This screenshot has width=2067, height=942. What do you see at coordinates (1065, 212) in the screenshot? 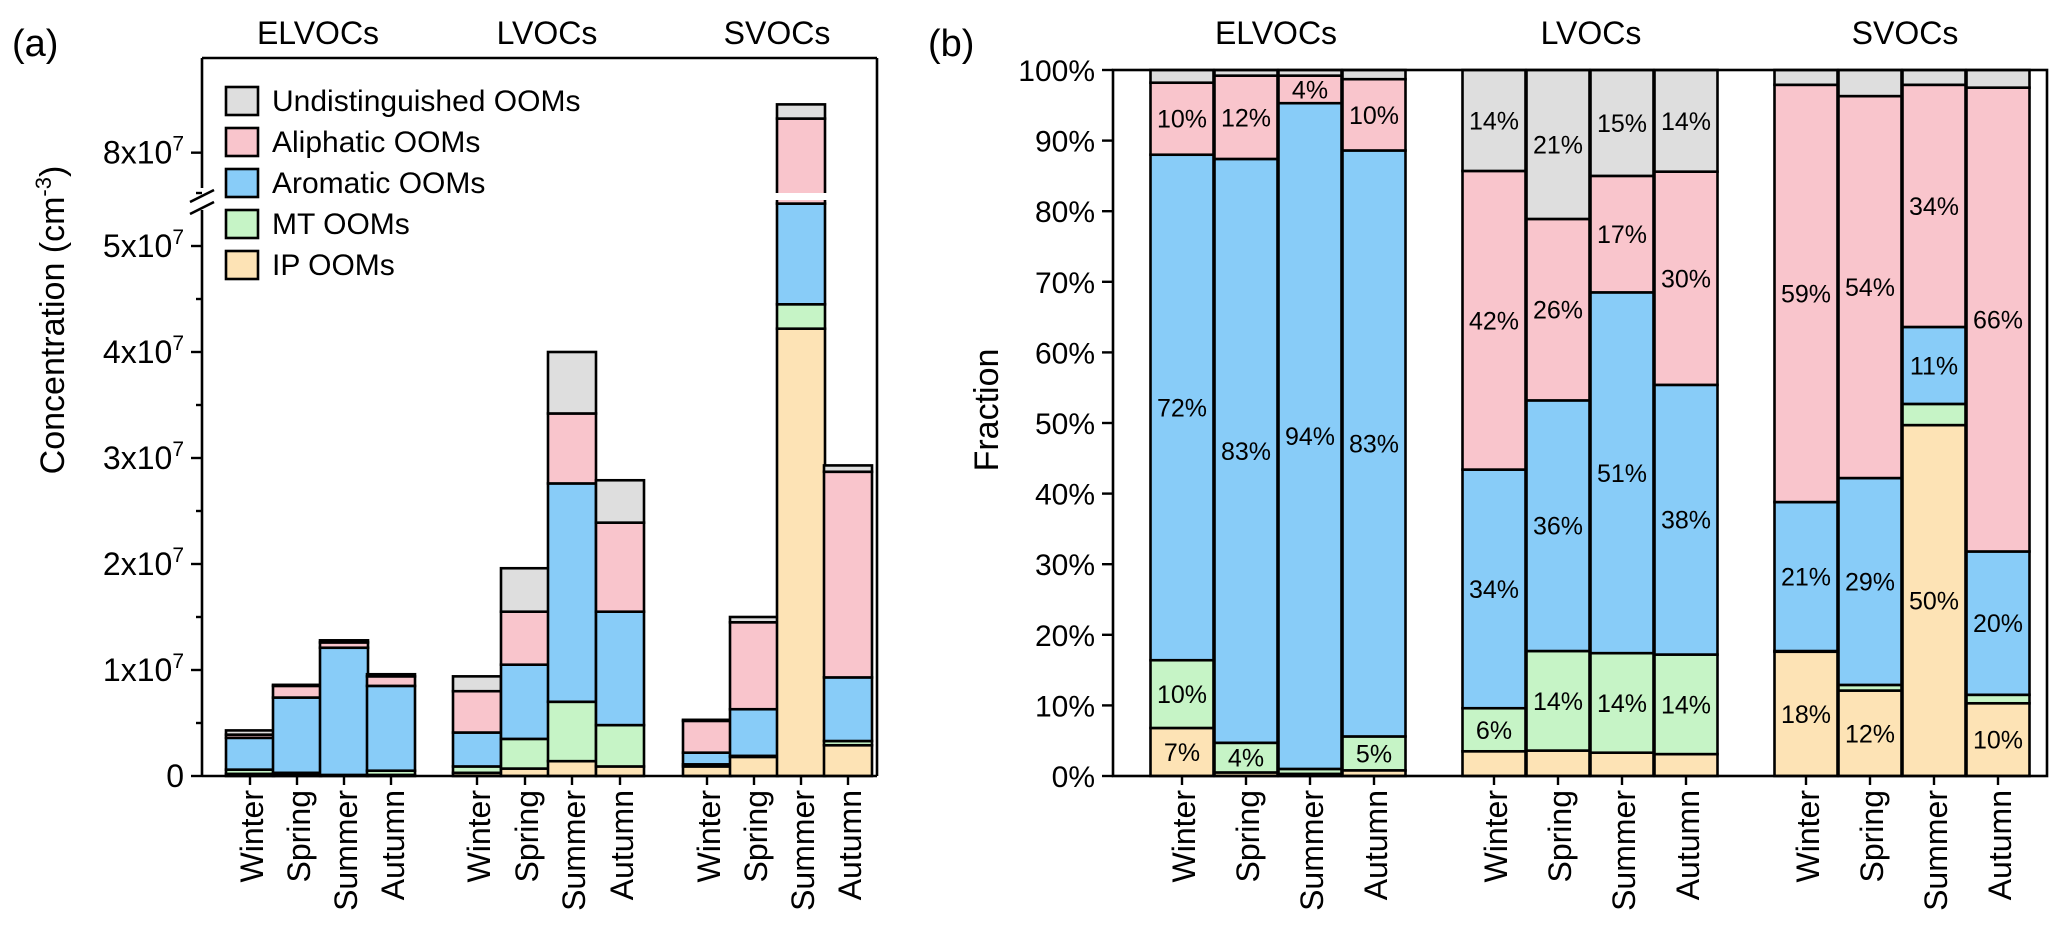
I see `panel-b-y-tick-label: 80%` at bounding box center [1065, 212].